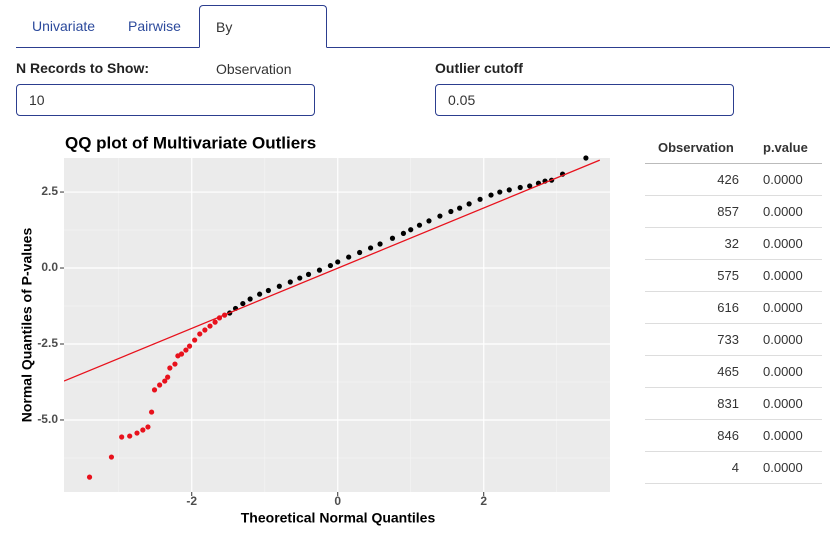 The width and height of the screenshot is (830, 539). I want to click on table-cell: 4, so click(735, 467).